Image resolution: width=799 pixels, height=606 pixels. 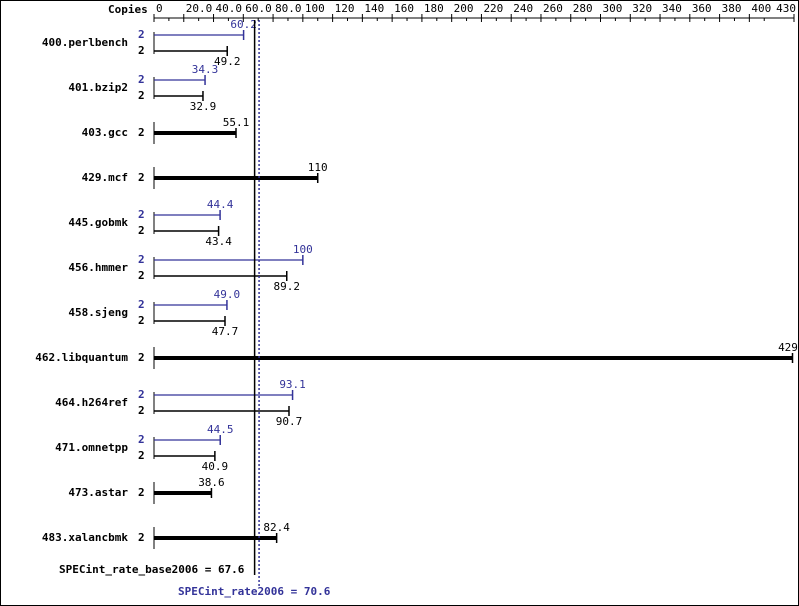 What do you see at coordinates (404, 8) in the screenshot?
I see `x-tick-label: 160` at bounding box center [404, 8].